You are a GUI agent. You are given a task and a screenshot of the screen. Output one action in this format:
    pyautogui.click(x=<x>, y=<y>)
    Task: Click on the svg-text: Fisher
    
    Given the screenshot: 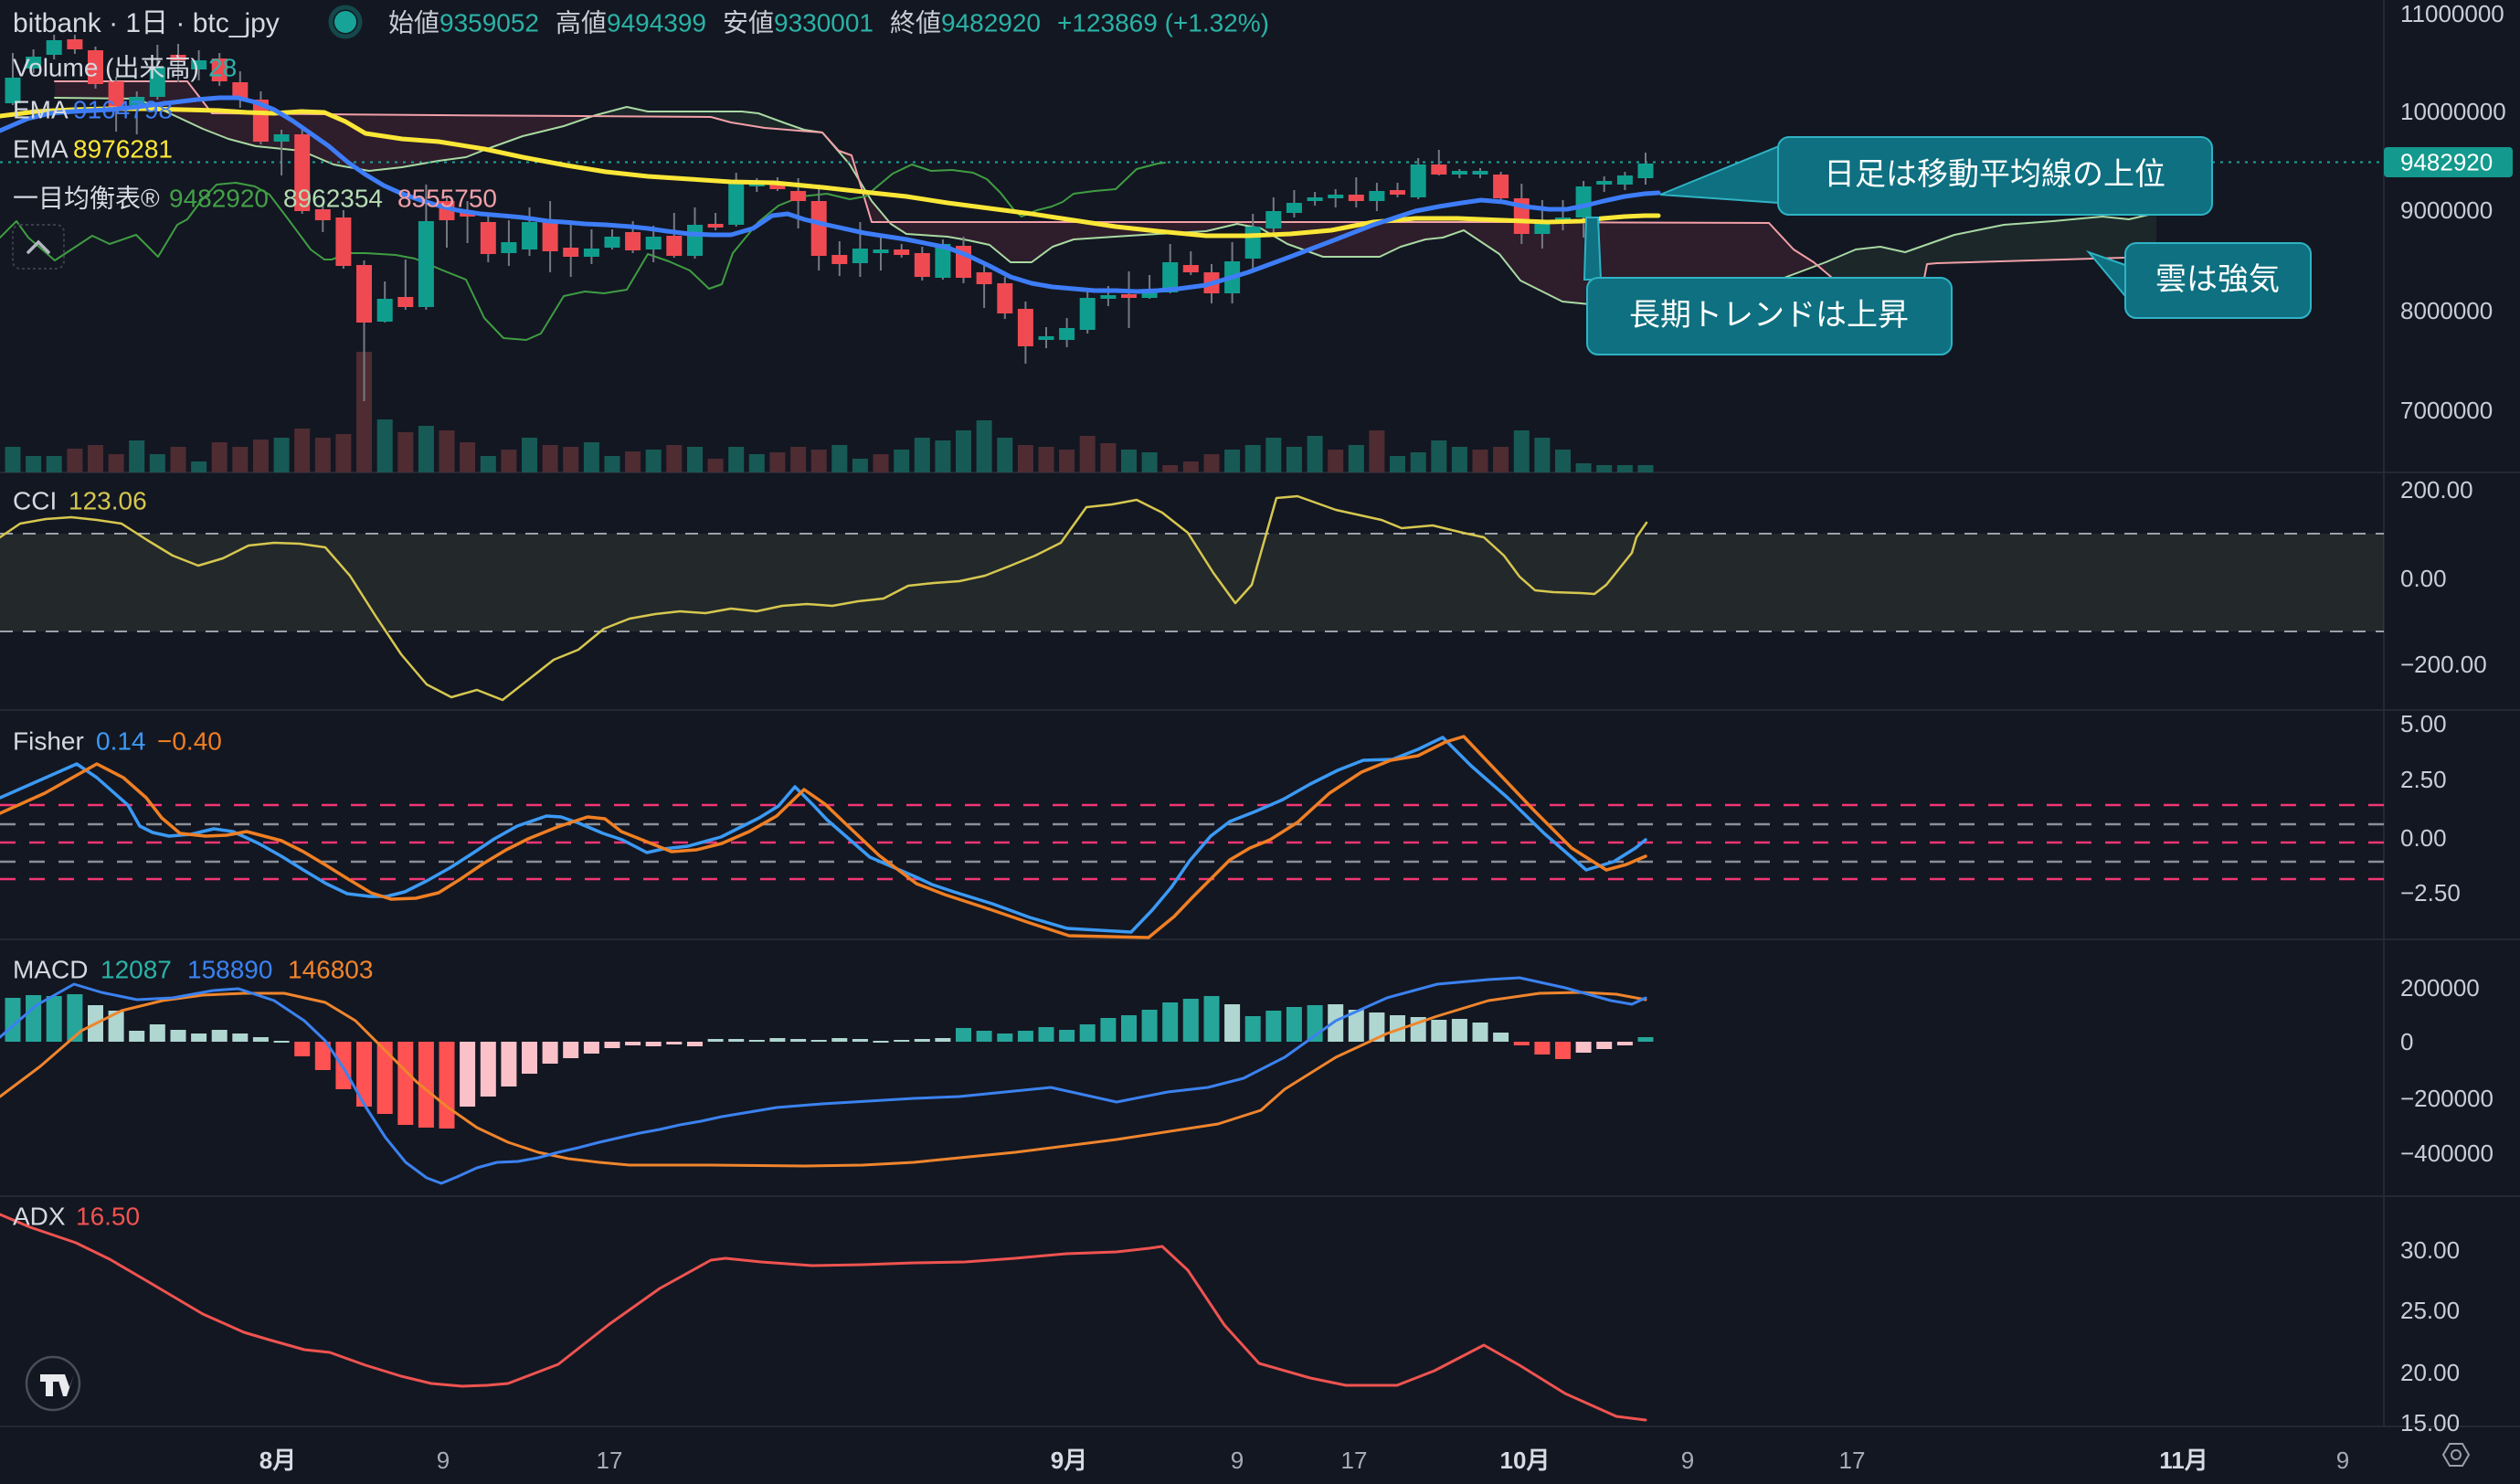 What is the action you would take?
    pyautogui.click(x=49, y=740)
    